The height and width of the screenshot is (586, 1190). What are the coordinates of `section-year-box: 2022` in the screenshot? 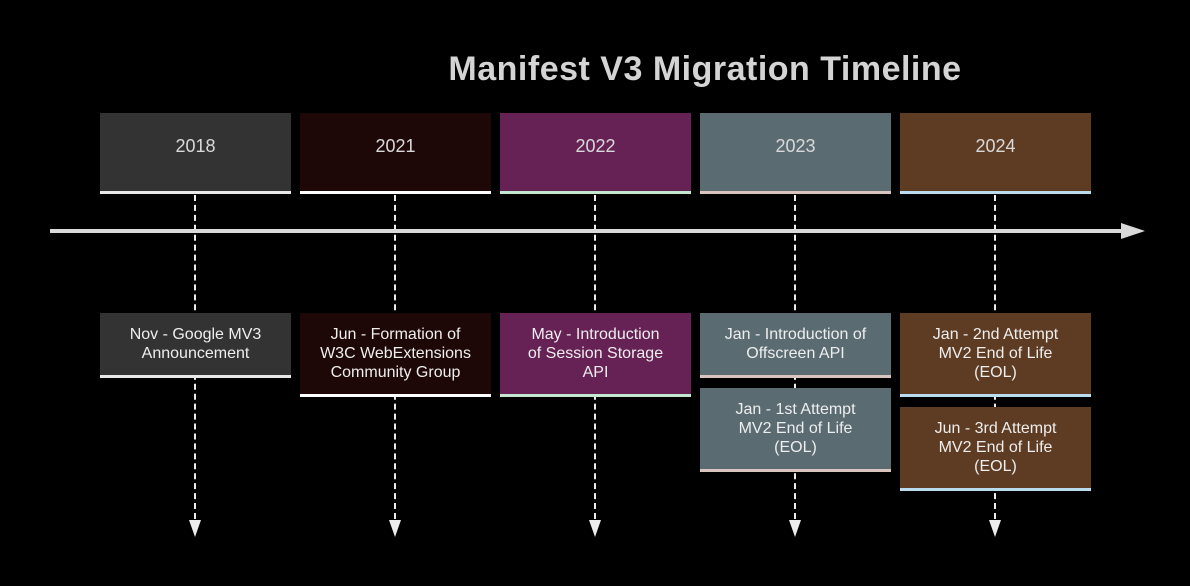 It's located at (595, 153).